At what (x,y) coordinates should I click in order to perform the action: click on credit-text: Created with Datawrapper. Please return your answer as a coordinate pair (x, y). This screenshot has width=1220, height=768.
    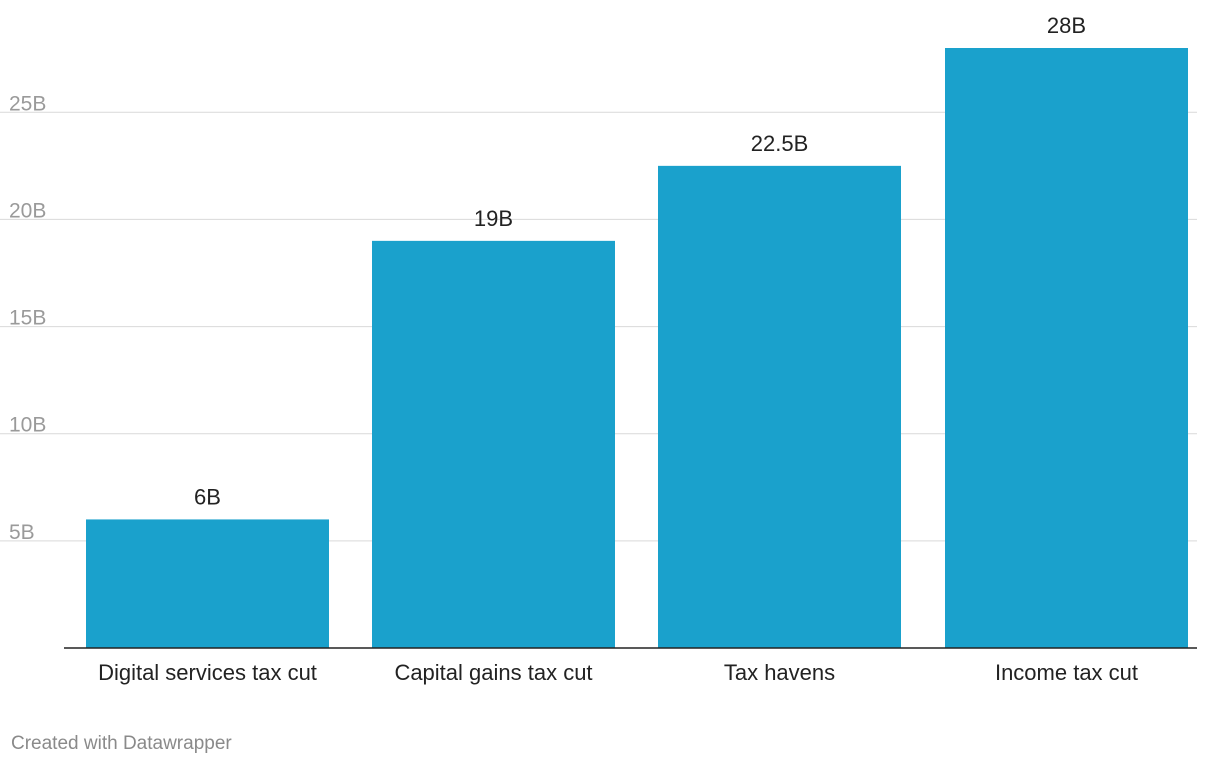
    Looking at the image, I should click on (121, 743).